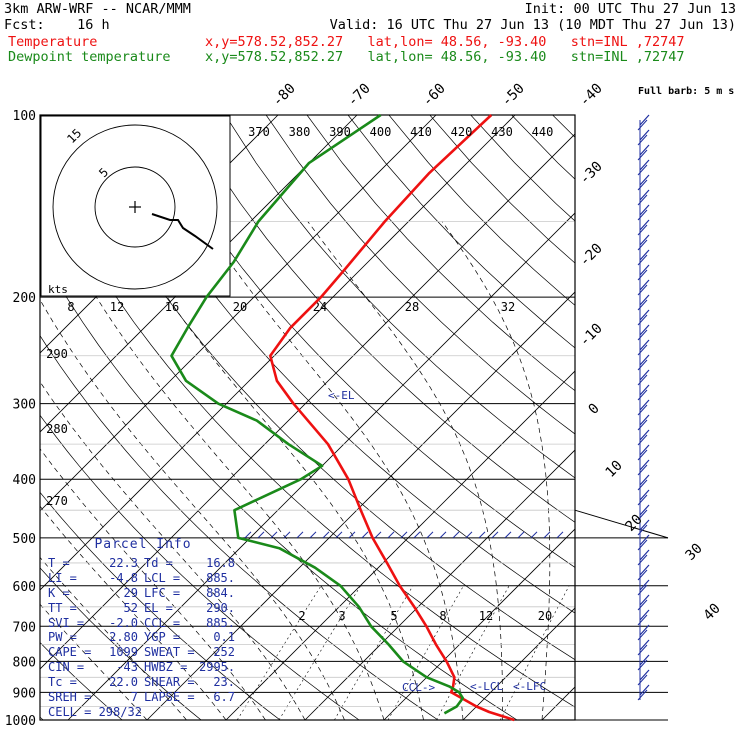 This screenshot has height=740, width=740. Describe the element at coordinates (123, 562) in the screenshot. I see `parcel-info-cell: 22.3` at that location.